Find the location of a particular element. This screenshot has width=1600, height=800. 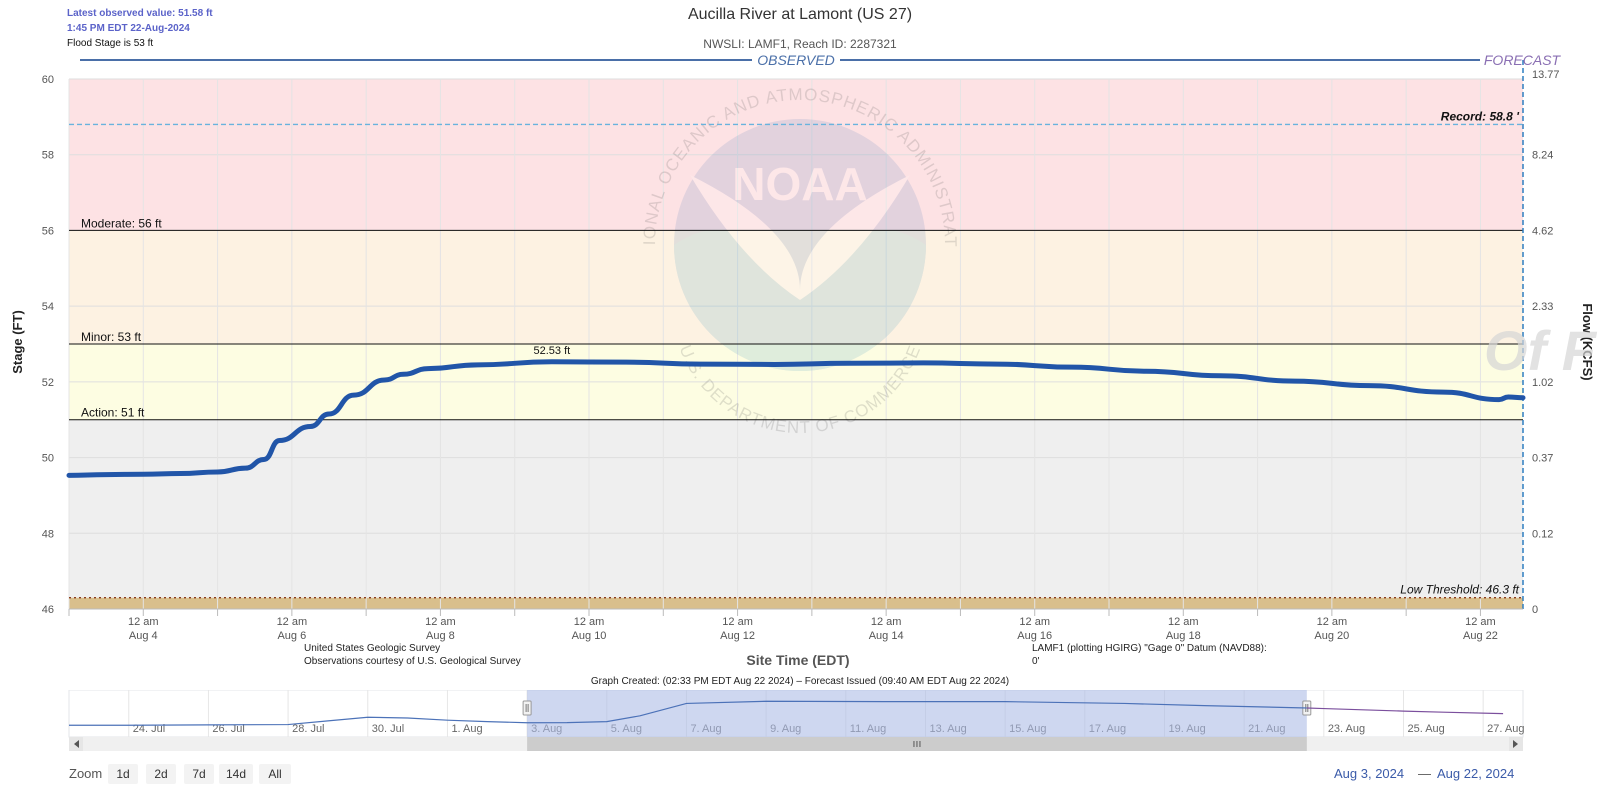

scrollbar-grip-icon is located at coordinates (917, 744).